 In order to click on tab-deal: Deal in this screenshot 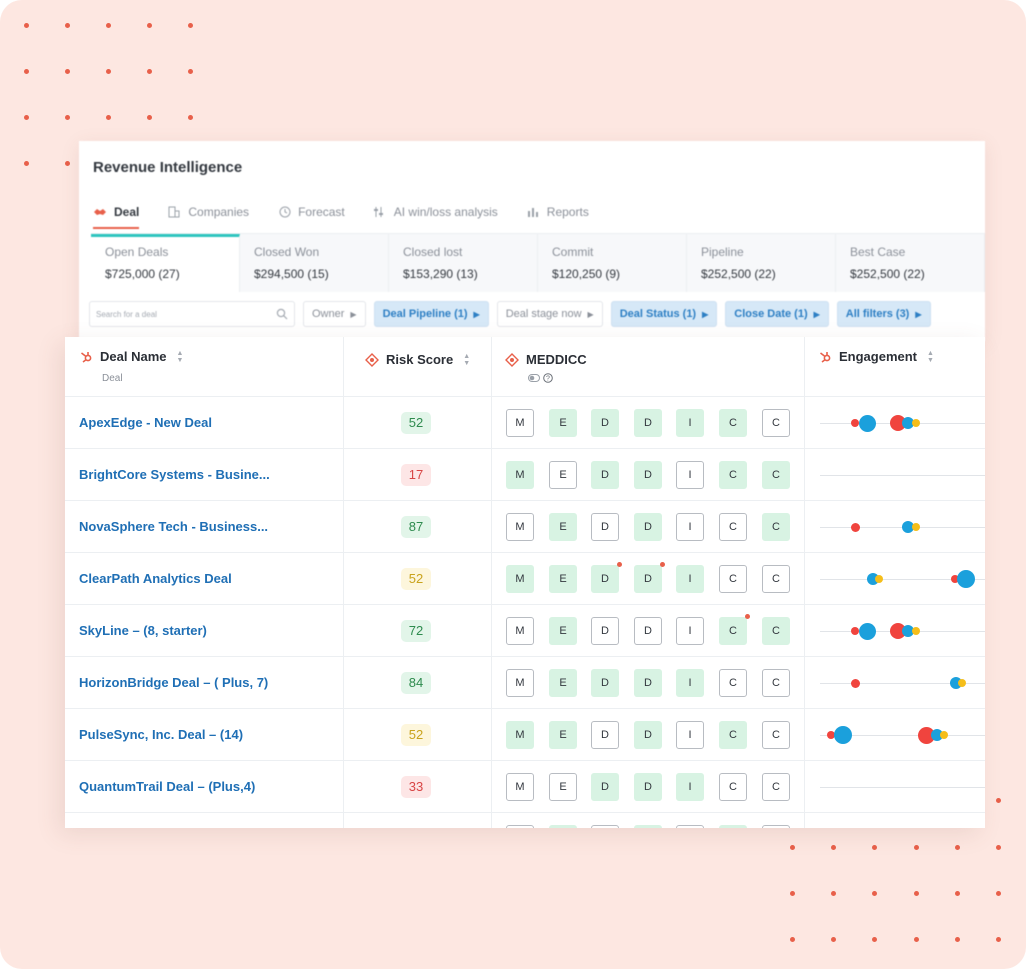, I will do `click(116, 215)`.